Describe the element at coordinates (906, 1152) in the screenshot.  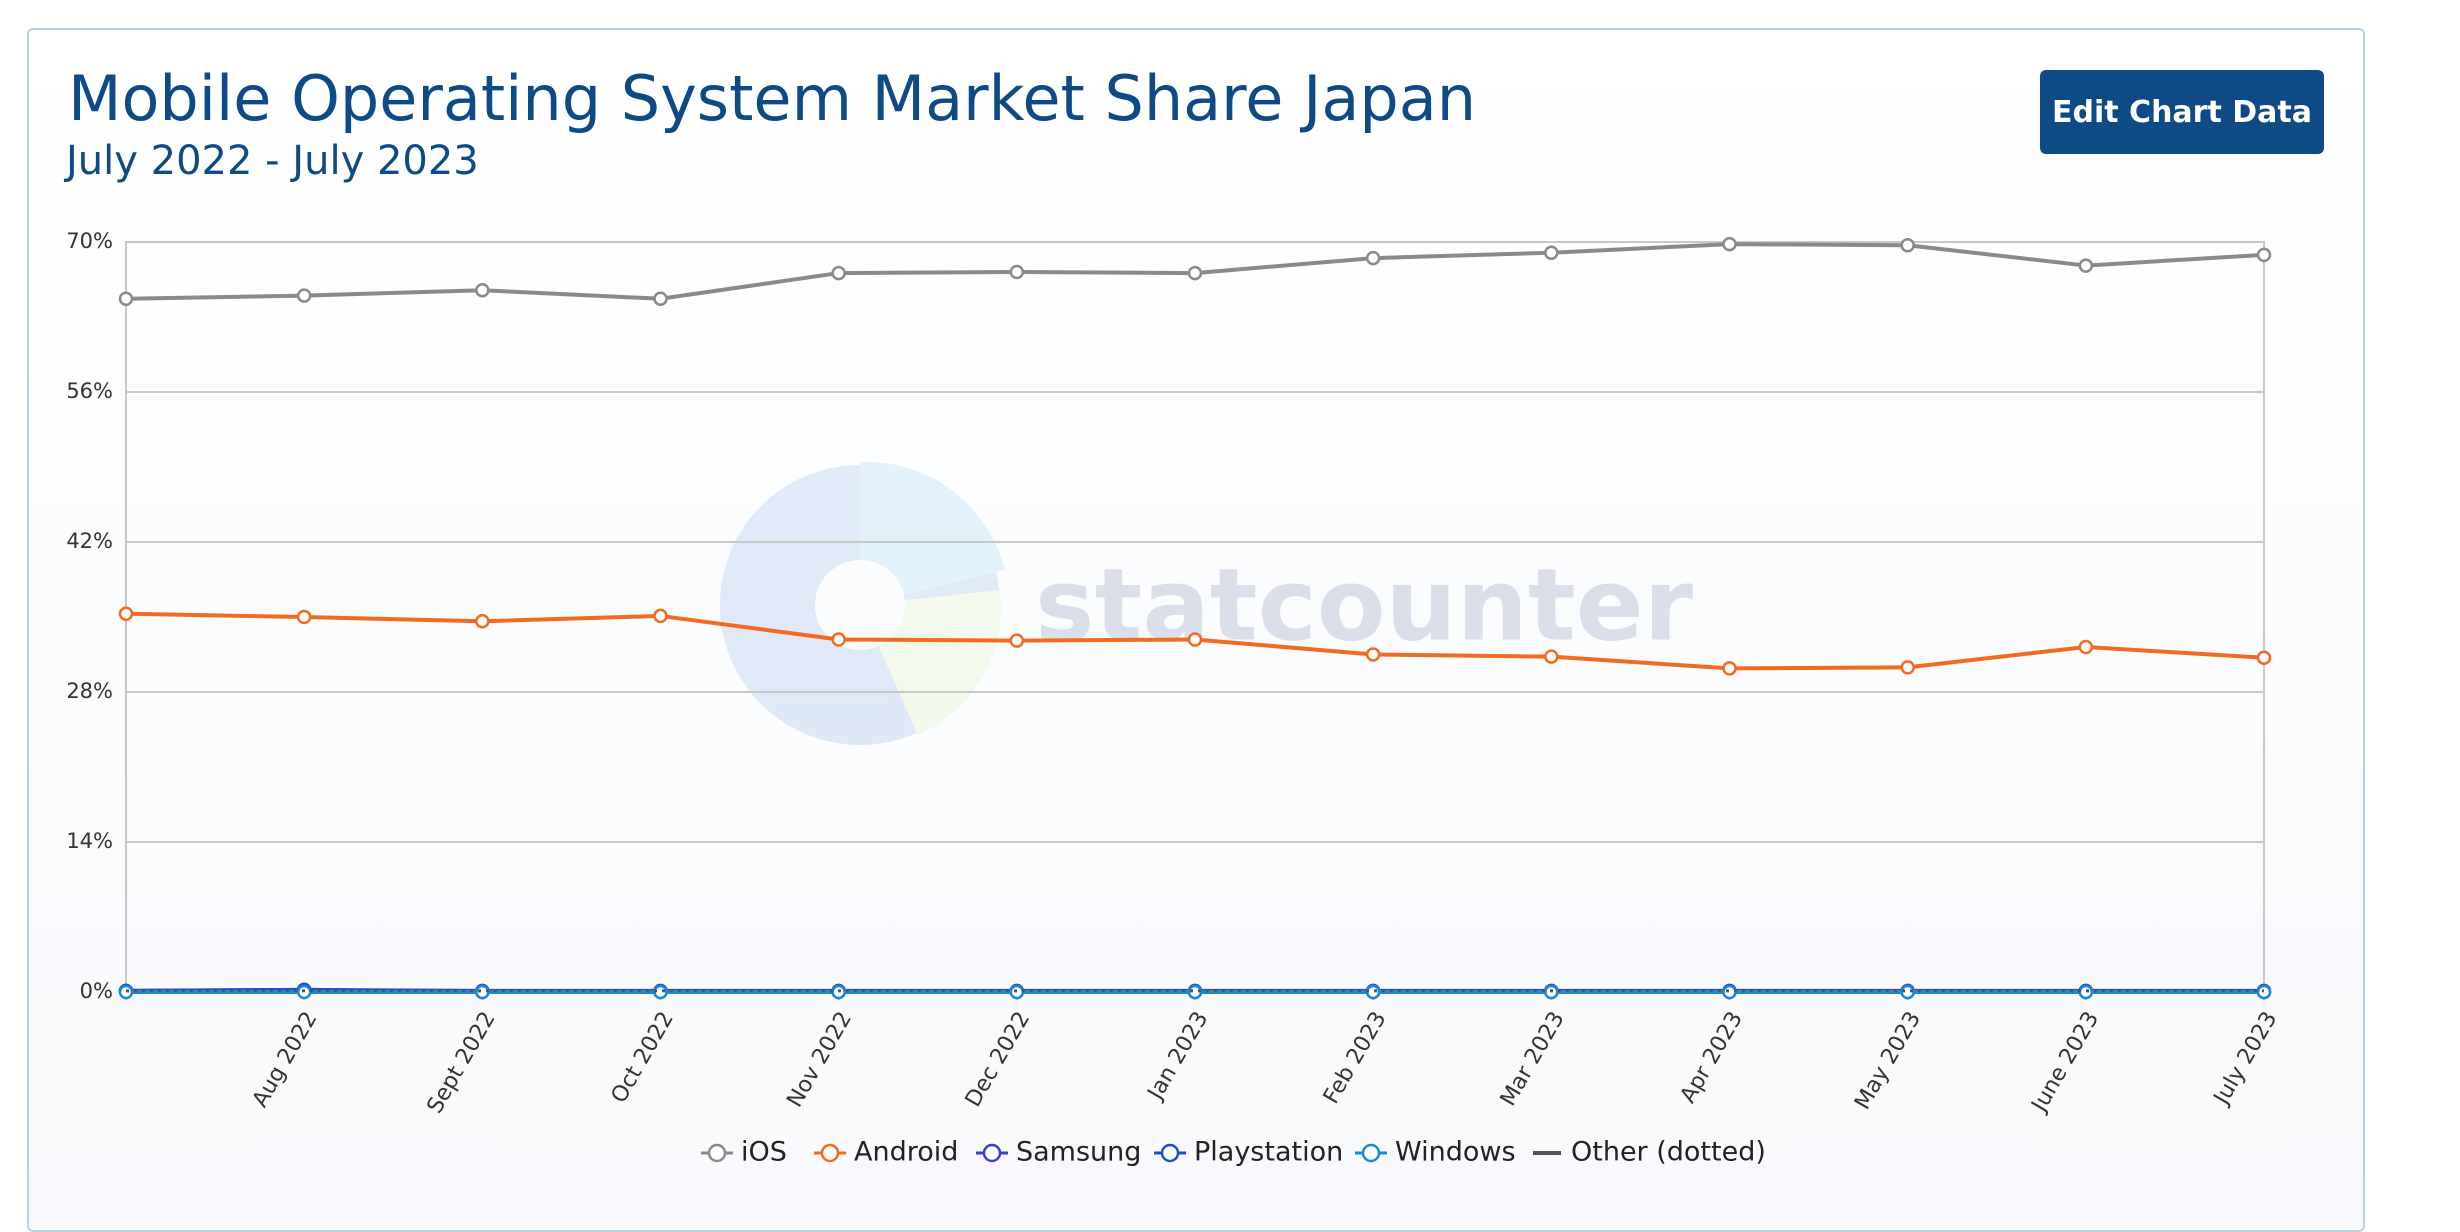
I see `legend-label: Android` at that location.